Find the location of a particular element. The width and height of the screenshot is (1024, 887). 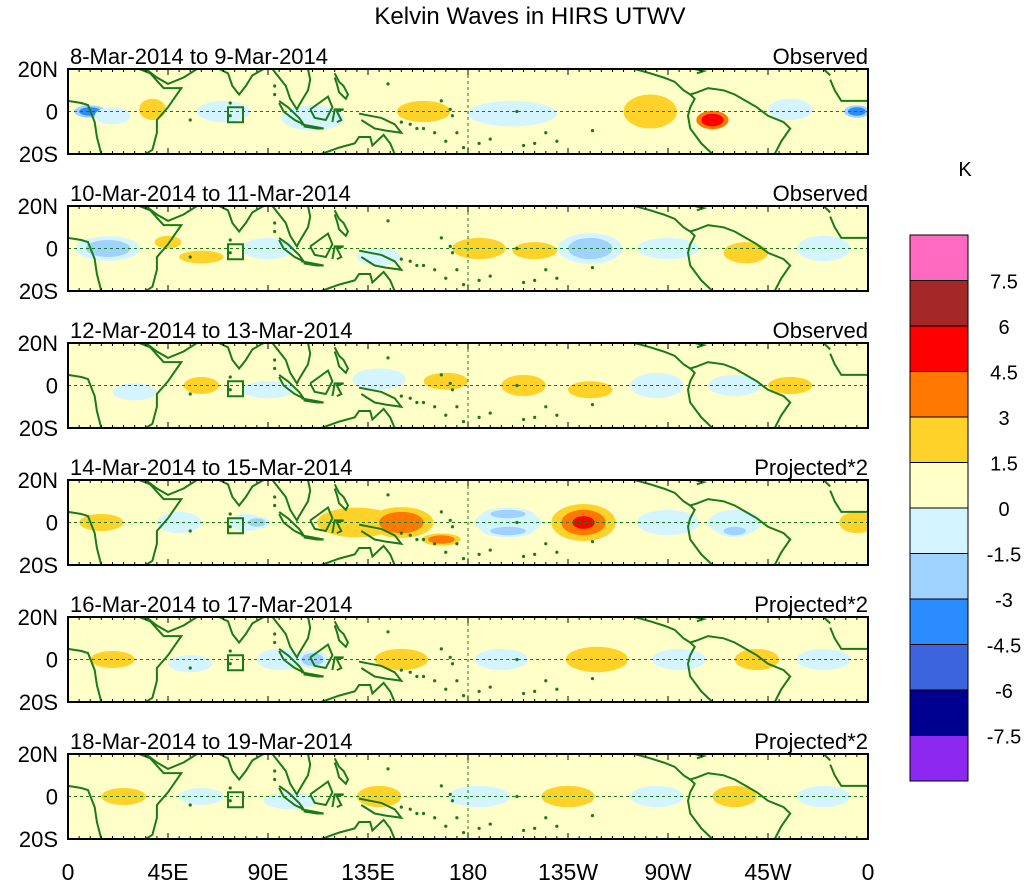

colorbar-unit: K is located at coordinates (965, 170).